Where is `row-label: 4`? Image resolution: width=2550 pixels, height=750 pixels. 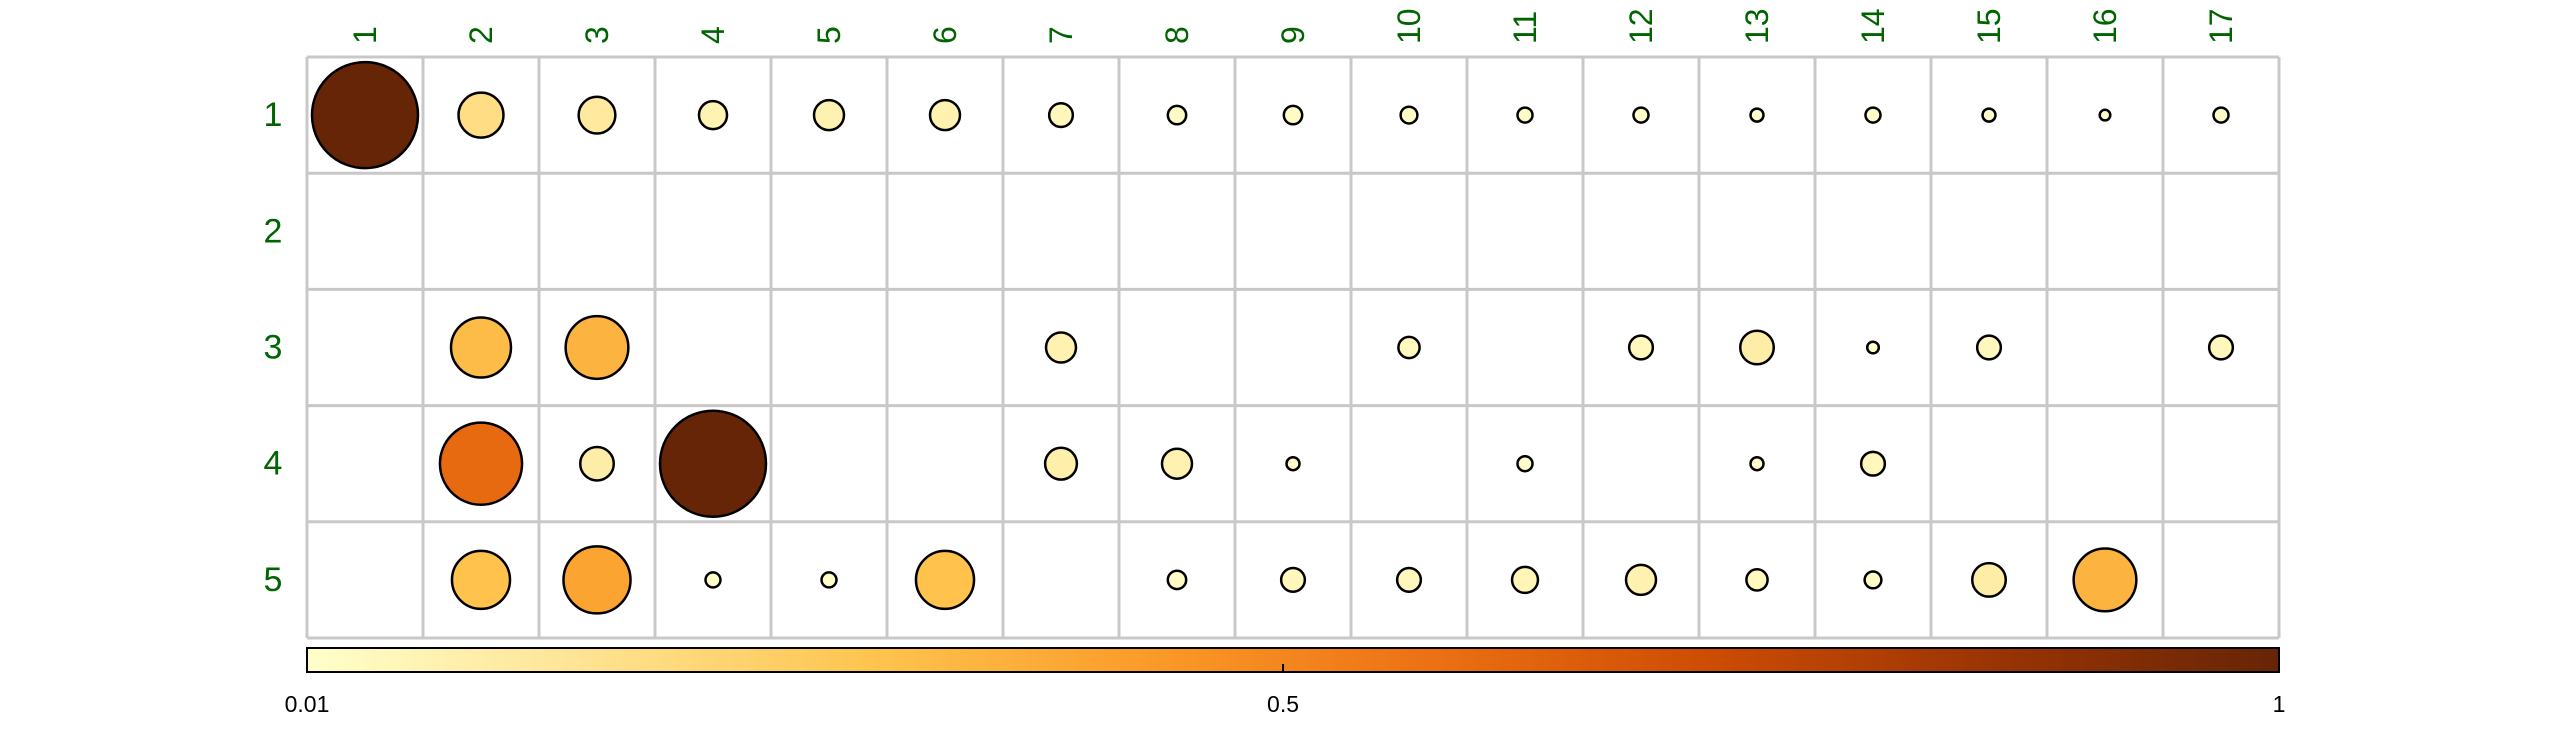 row-label: 4 is located at coordinates (273, 464).